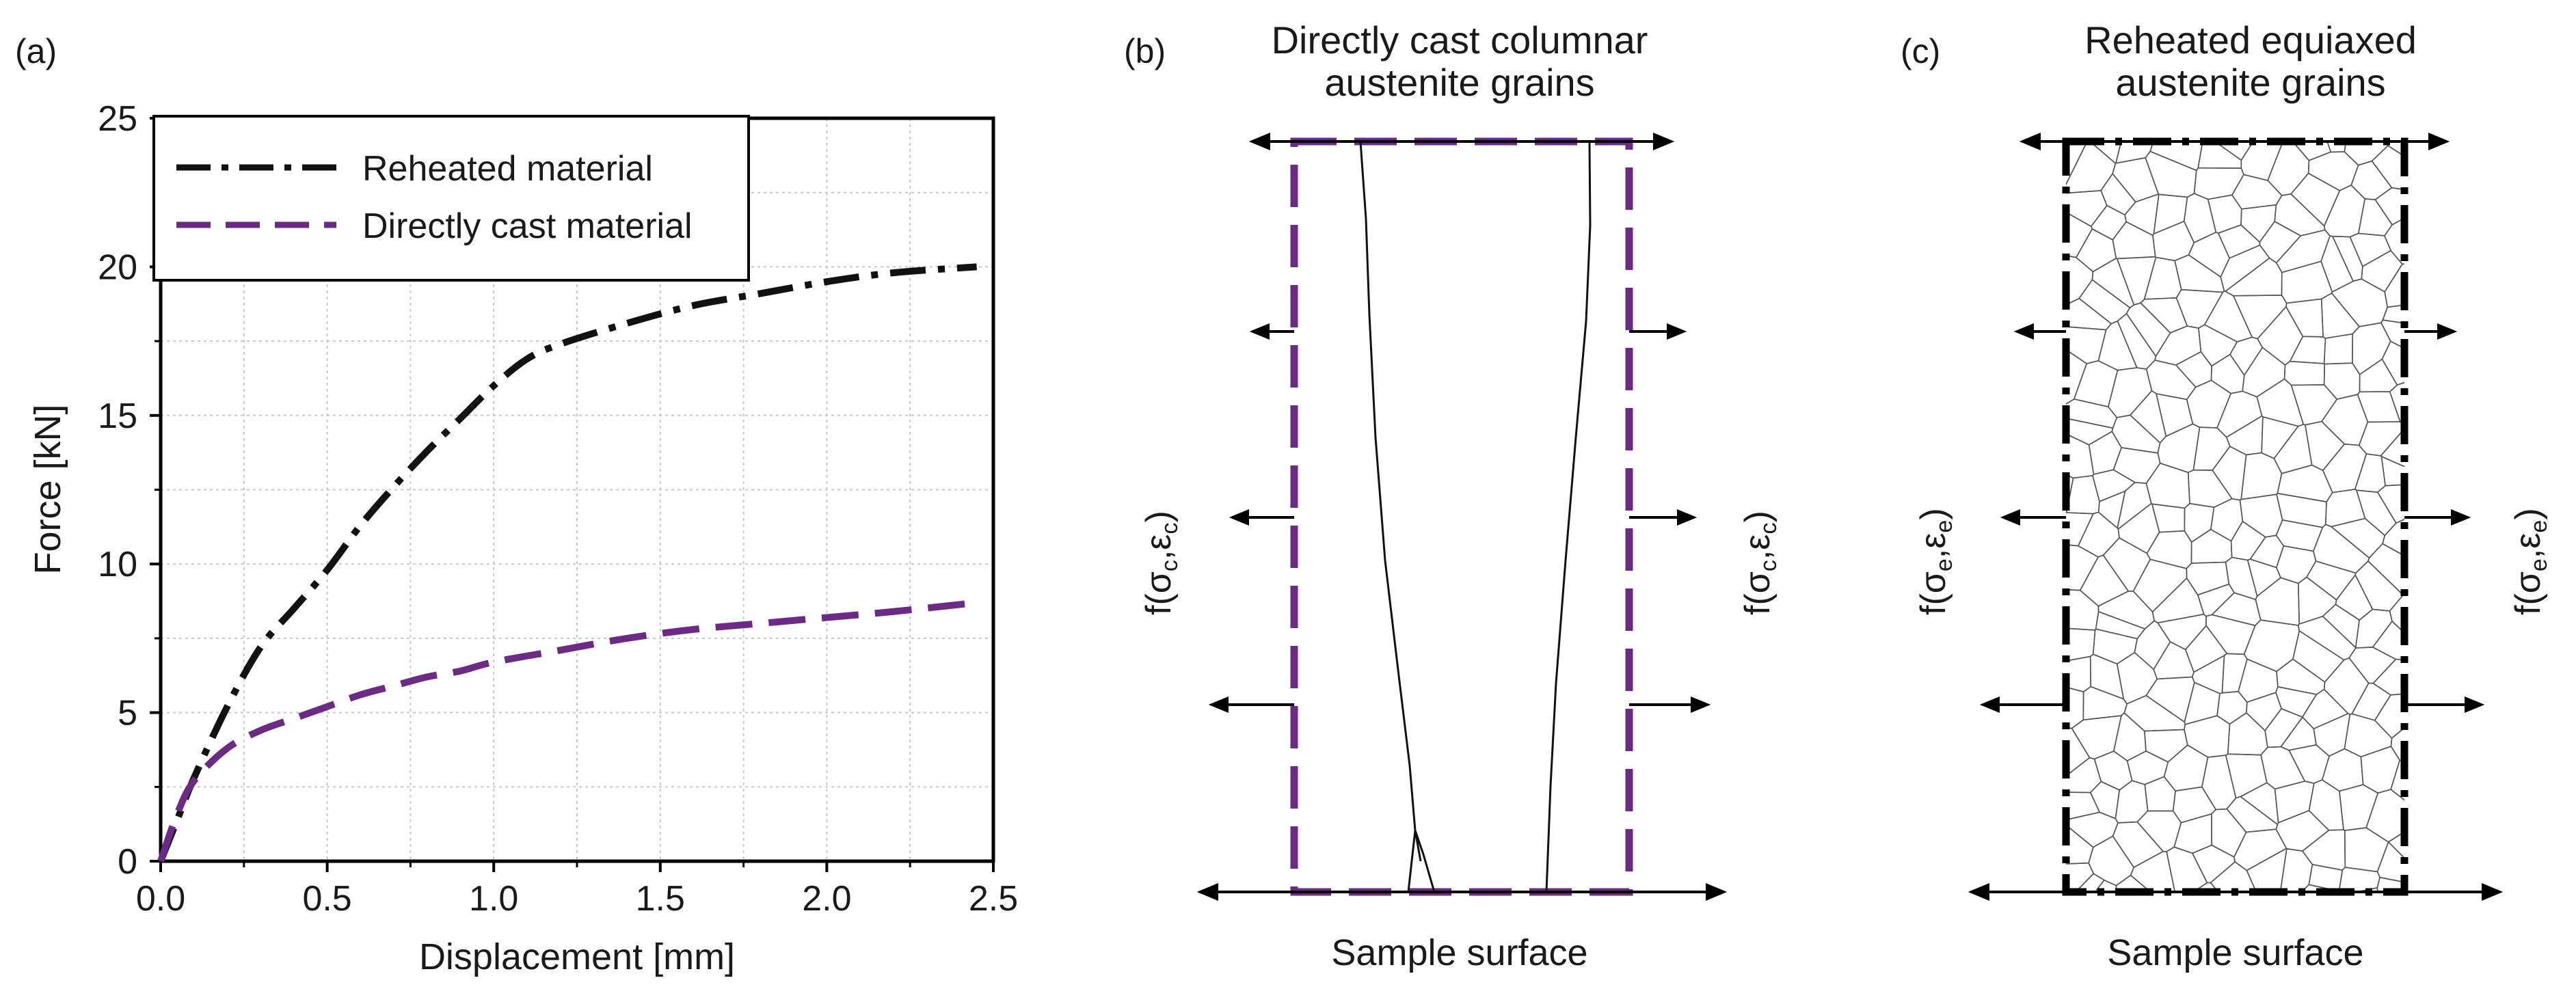  Describe the element at coordinates (1459, 82) in the screenshot. I see `panel-b-title-line2: austenite grains` at that location.